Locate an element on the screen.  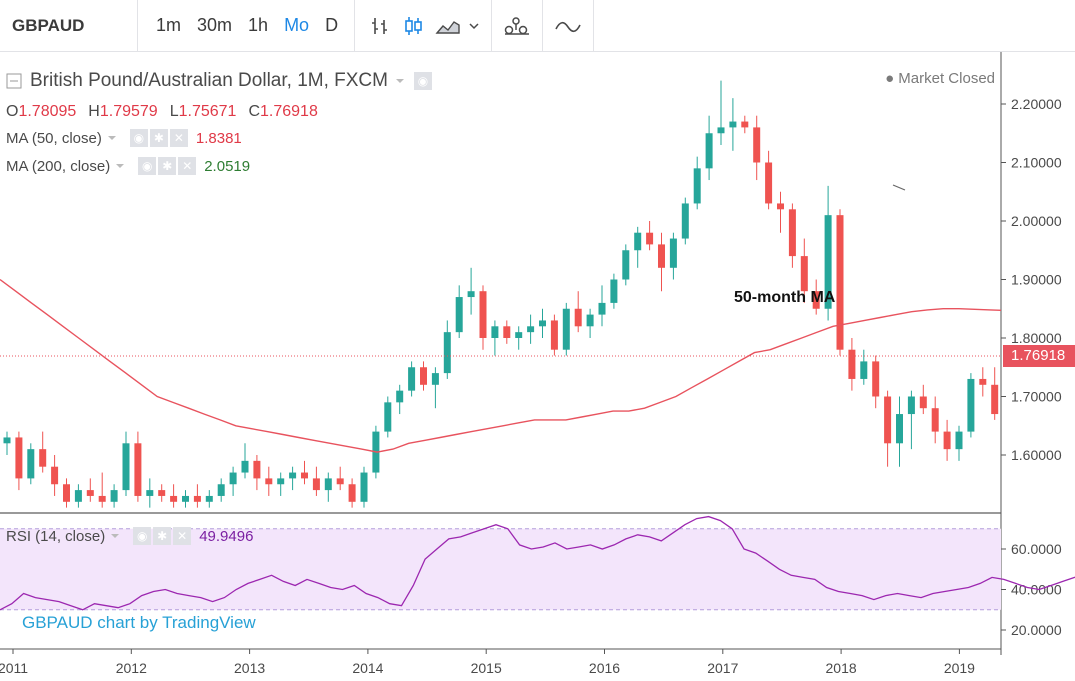
compare-icon is located at coordinates (568, 26).